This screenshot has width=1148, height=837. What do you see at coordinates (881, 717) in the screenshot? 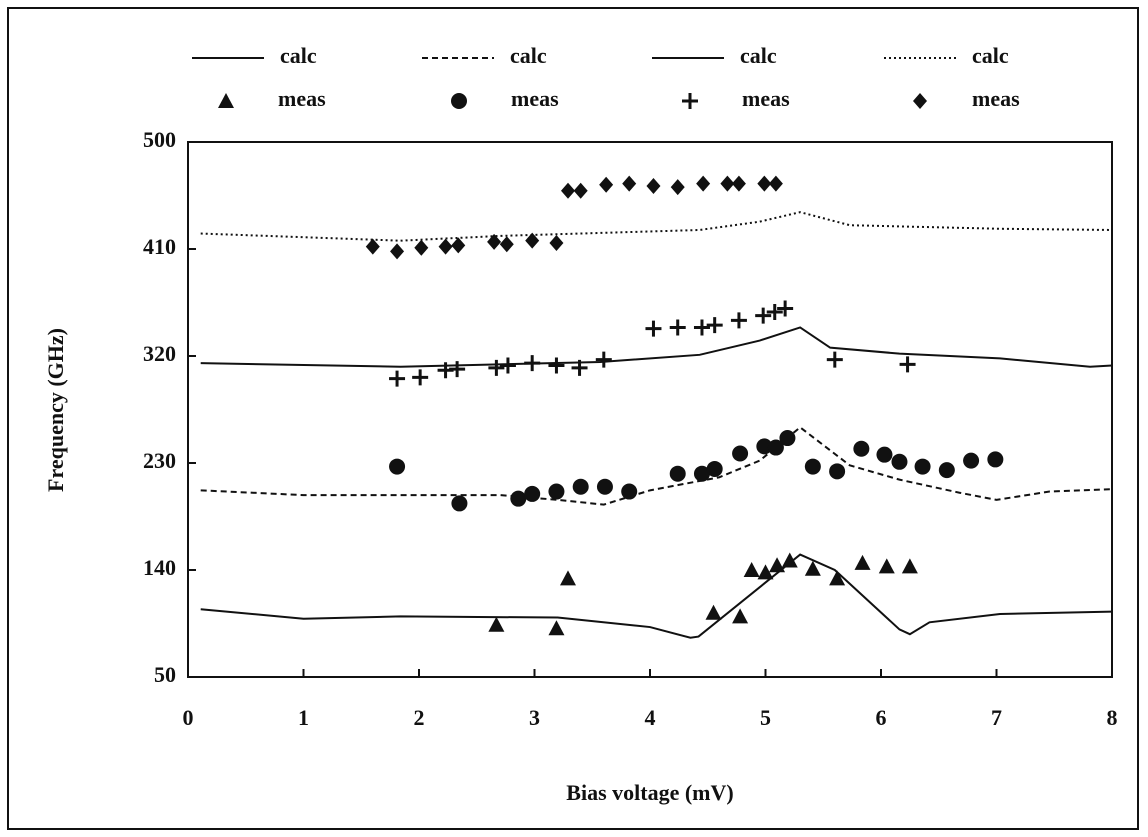
I see `x-tick-label: 6` at bounding box center [881, 717].